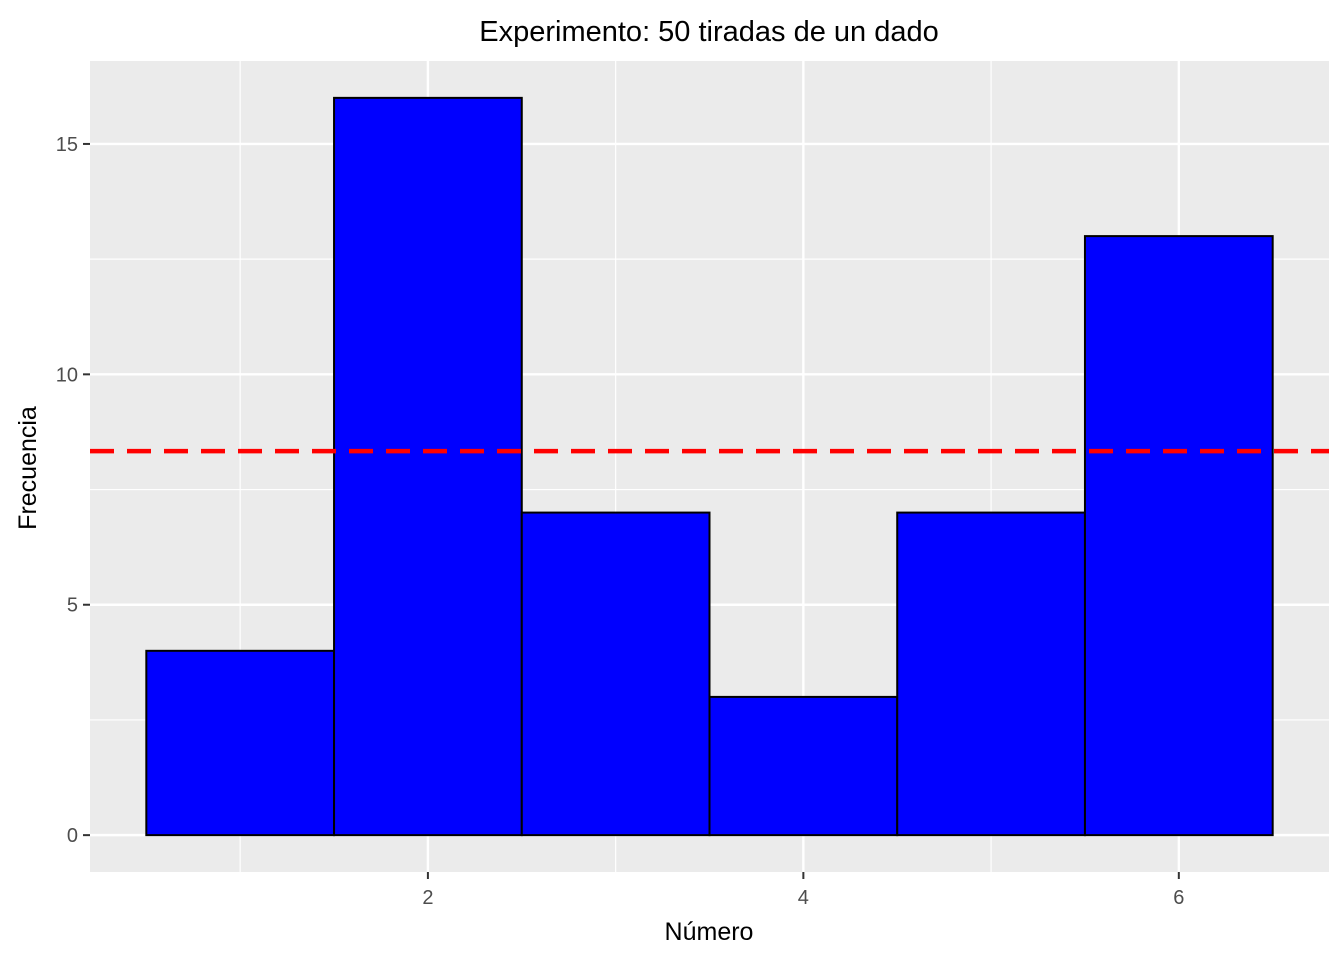 The width and height of the screenshot is (1344, 960). I want to click on y-axis: 0 5 10 15, so click(73, 490).